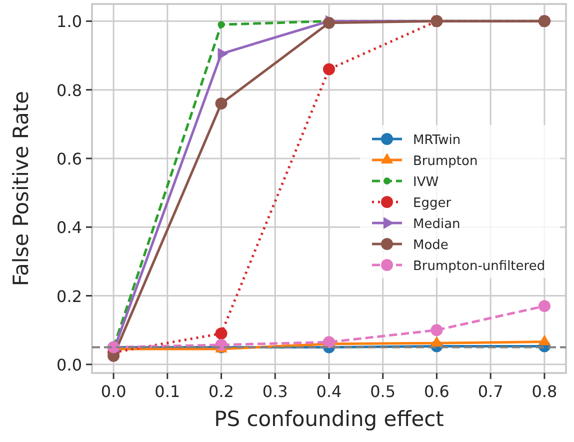 This screenshot has width=574, height=442. What do you see at coordinates (275, 391) in the screenshot?
I see `x-tick-label: 0.3` at bounding box center [275, 391].